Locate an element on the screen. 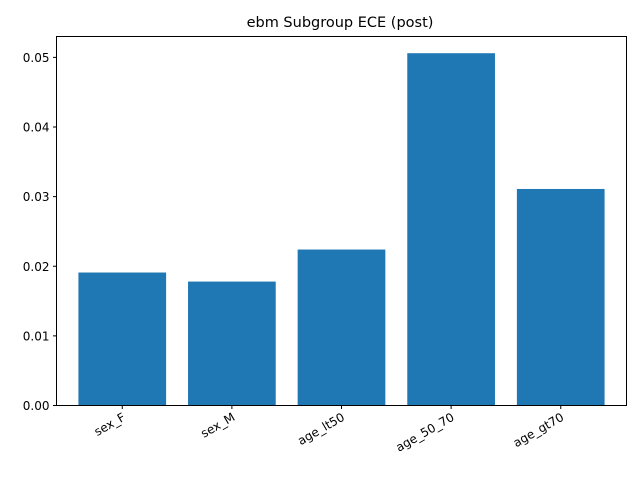  y-tick-label: 0.03 is located at coordinates (36, 197).